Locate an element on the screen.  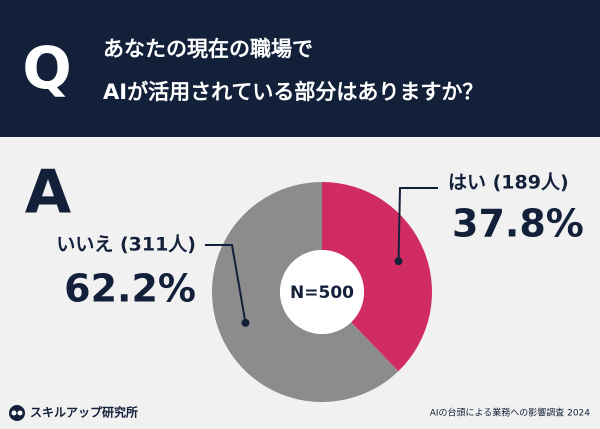
value-label: 62.2% is located at coordinates (130, 289).